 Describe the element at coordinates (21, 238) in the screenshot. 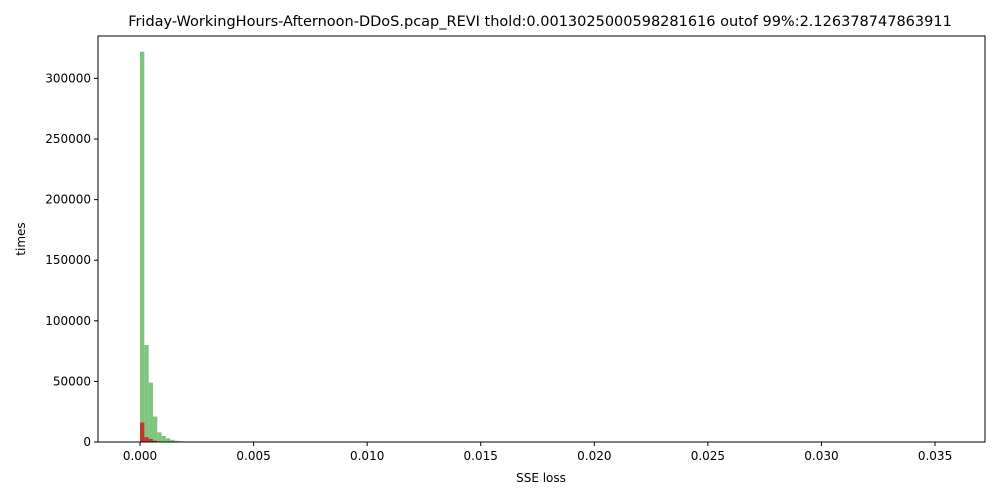

I see `y-axis-label: times` at that location.